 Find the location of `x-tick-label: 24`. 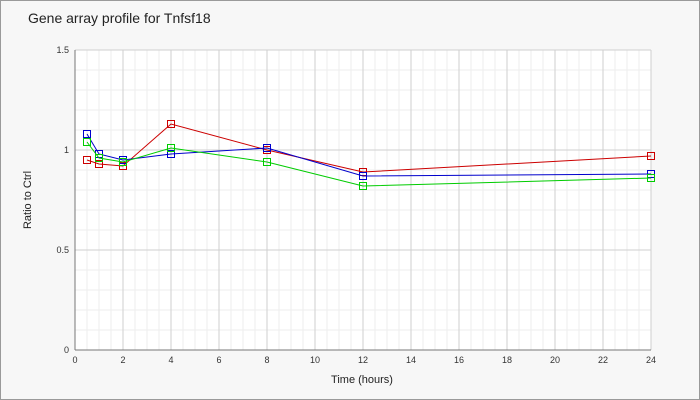

x-tick-label: 24 is located at coordinates (651, 360).